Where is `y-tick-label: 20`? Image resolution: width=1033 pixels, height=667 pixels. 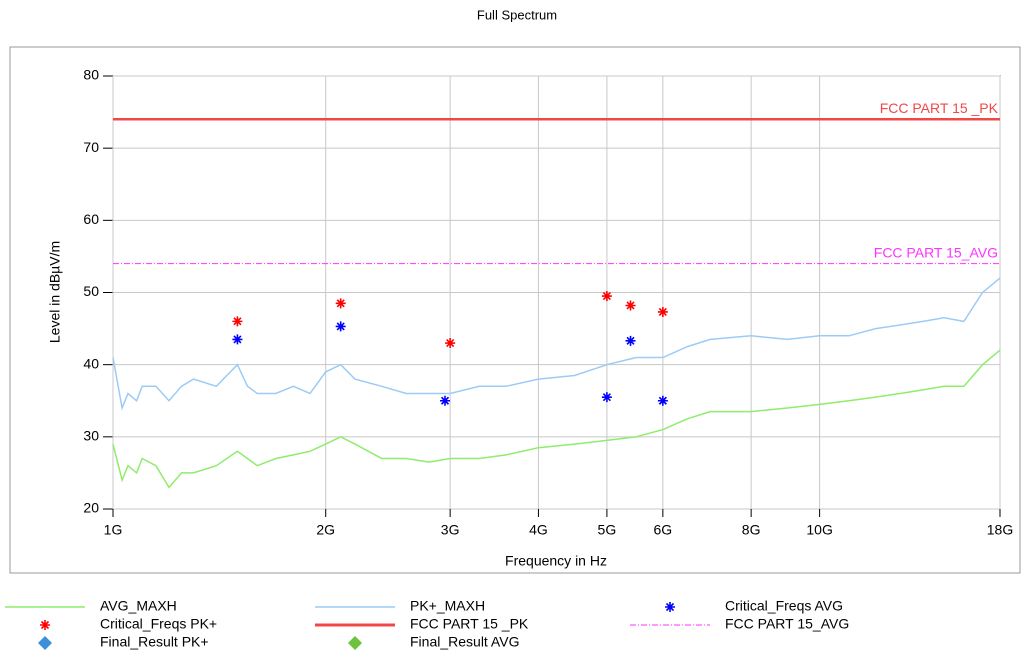 y-tick-label: 20 is located at coordinates (91, 508).